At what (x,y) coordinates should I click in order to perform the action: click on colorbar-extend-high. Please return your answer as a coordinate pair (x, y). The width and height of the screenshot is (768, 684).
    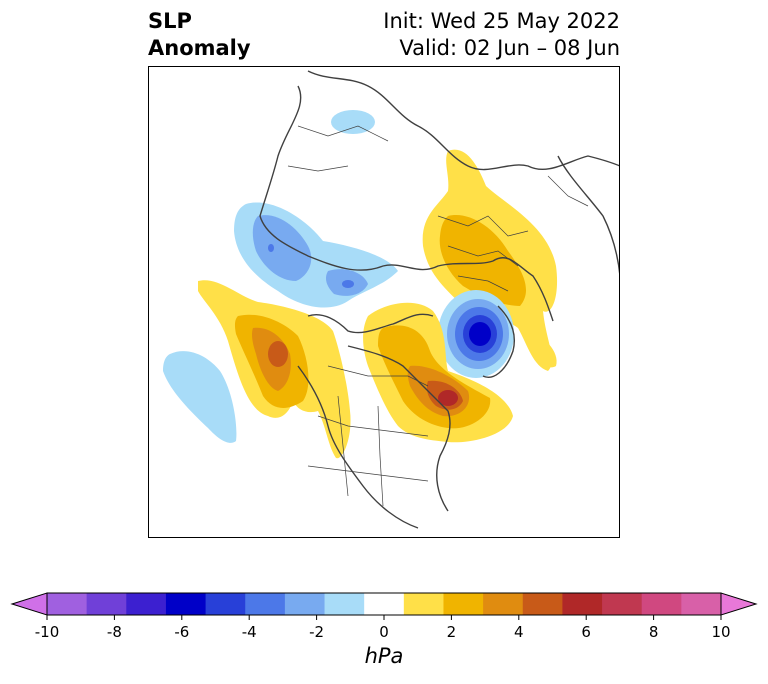
    Looking at the image, I should click on (739, 604).